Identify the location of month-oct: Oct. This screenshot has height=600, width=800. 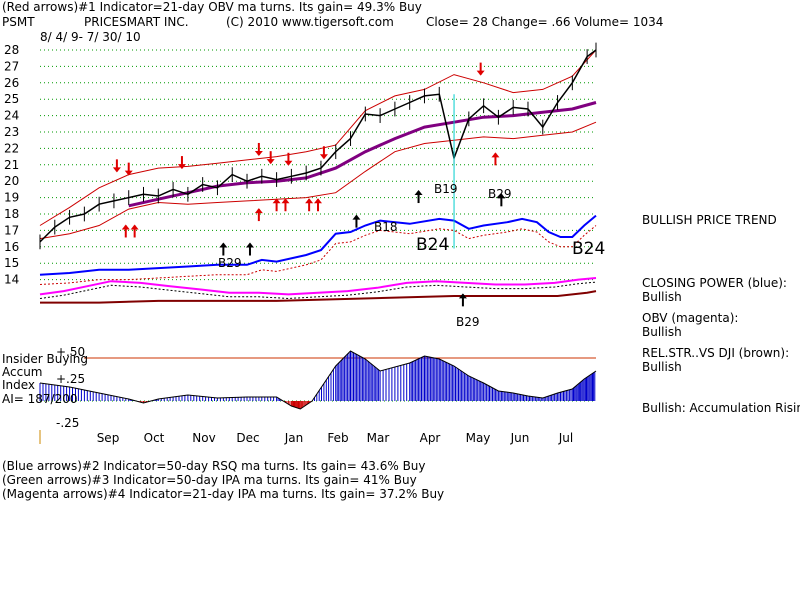
(154, 438).